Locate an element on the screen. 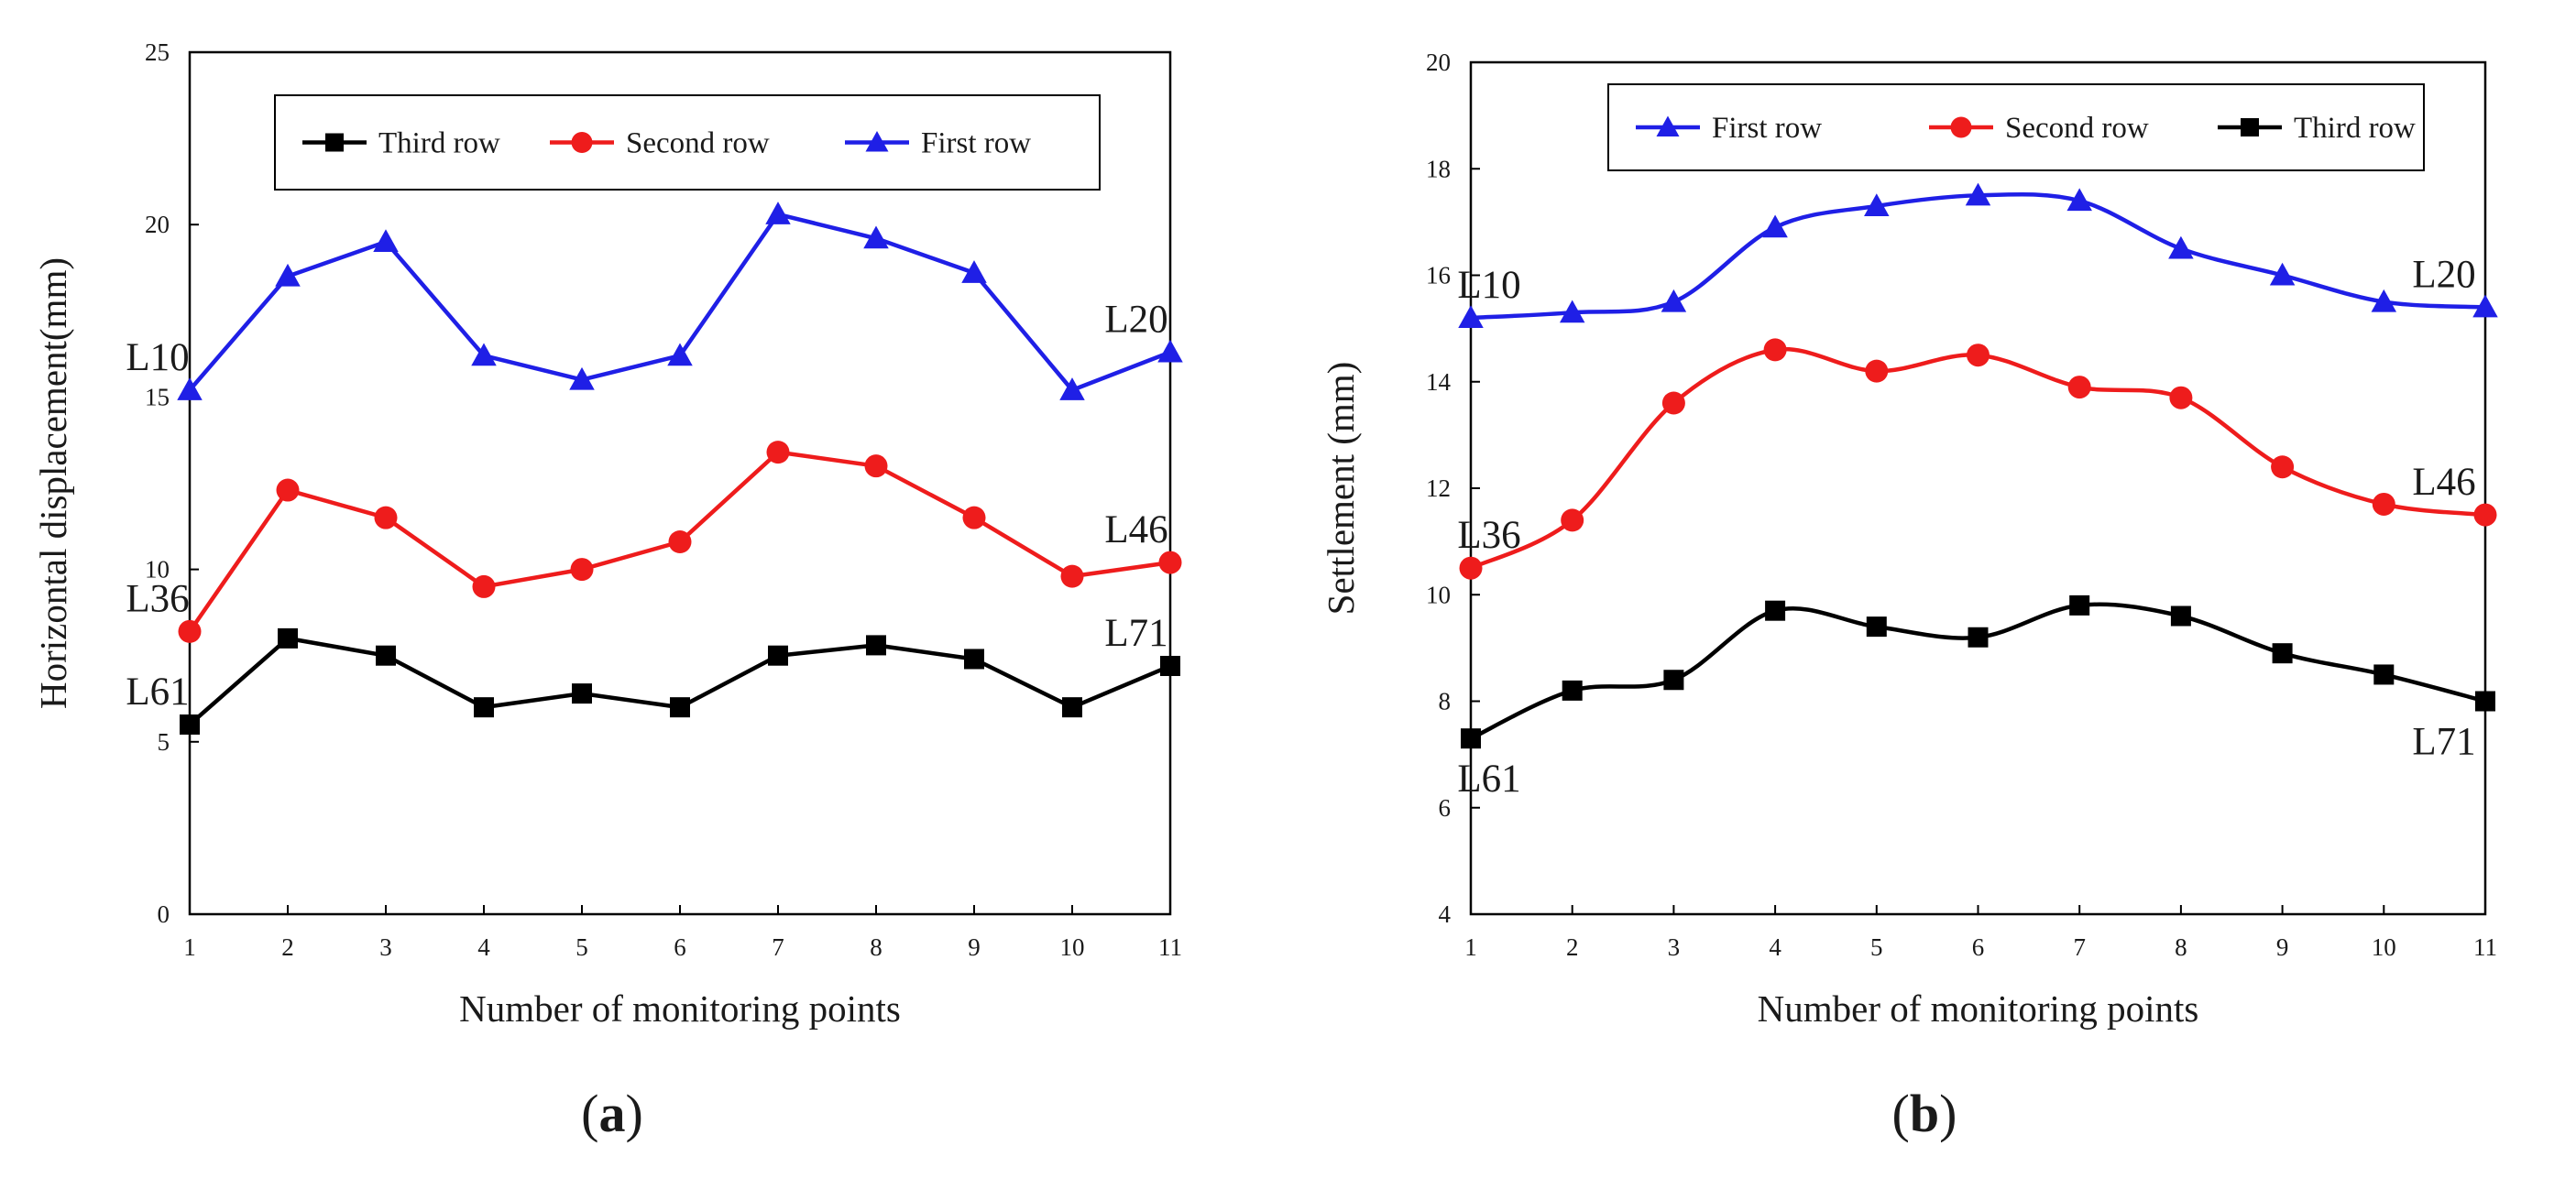 Image resolution: width=2576 pixels, height=1178 pixels. x-tick-label: 3 is located at coordinates (385, 947).